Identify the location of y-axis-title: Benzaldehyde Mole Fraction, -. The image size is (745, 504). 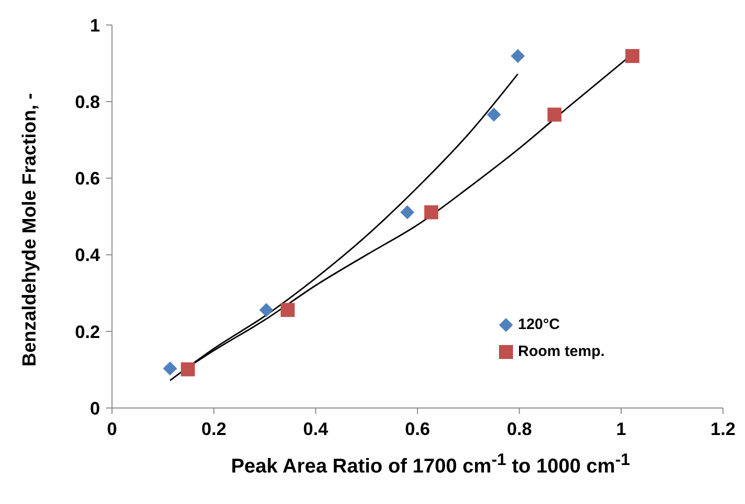
(30, 229).